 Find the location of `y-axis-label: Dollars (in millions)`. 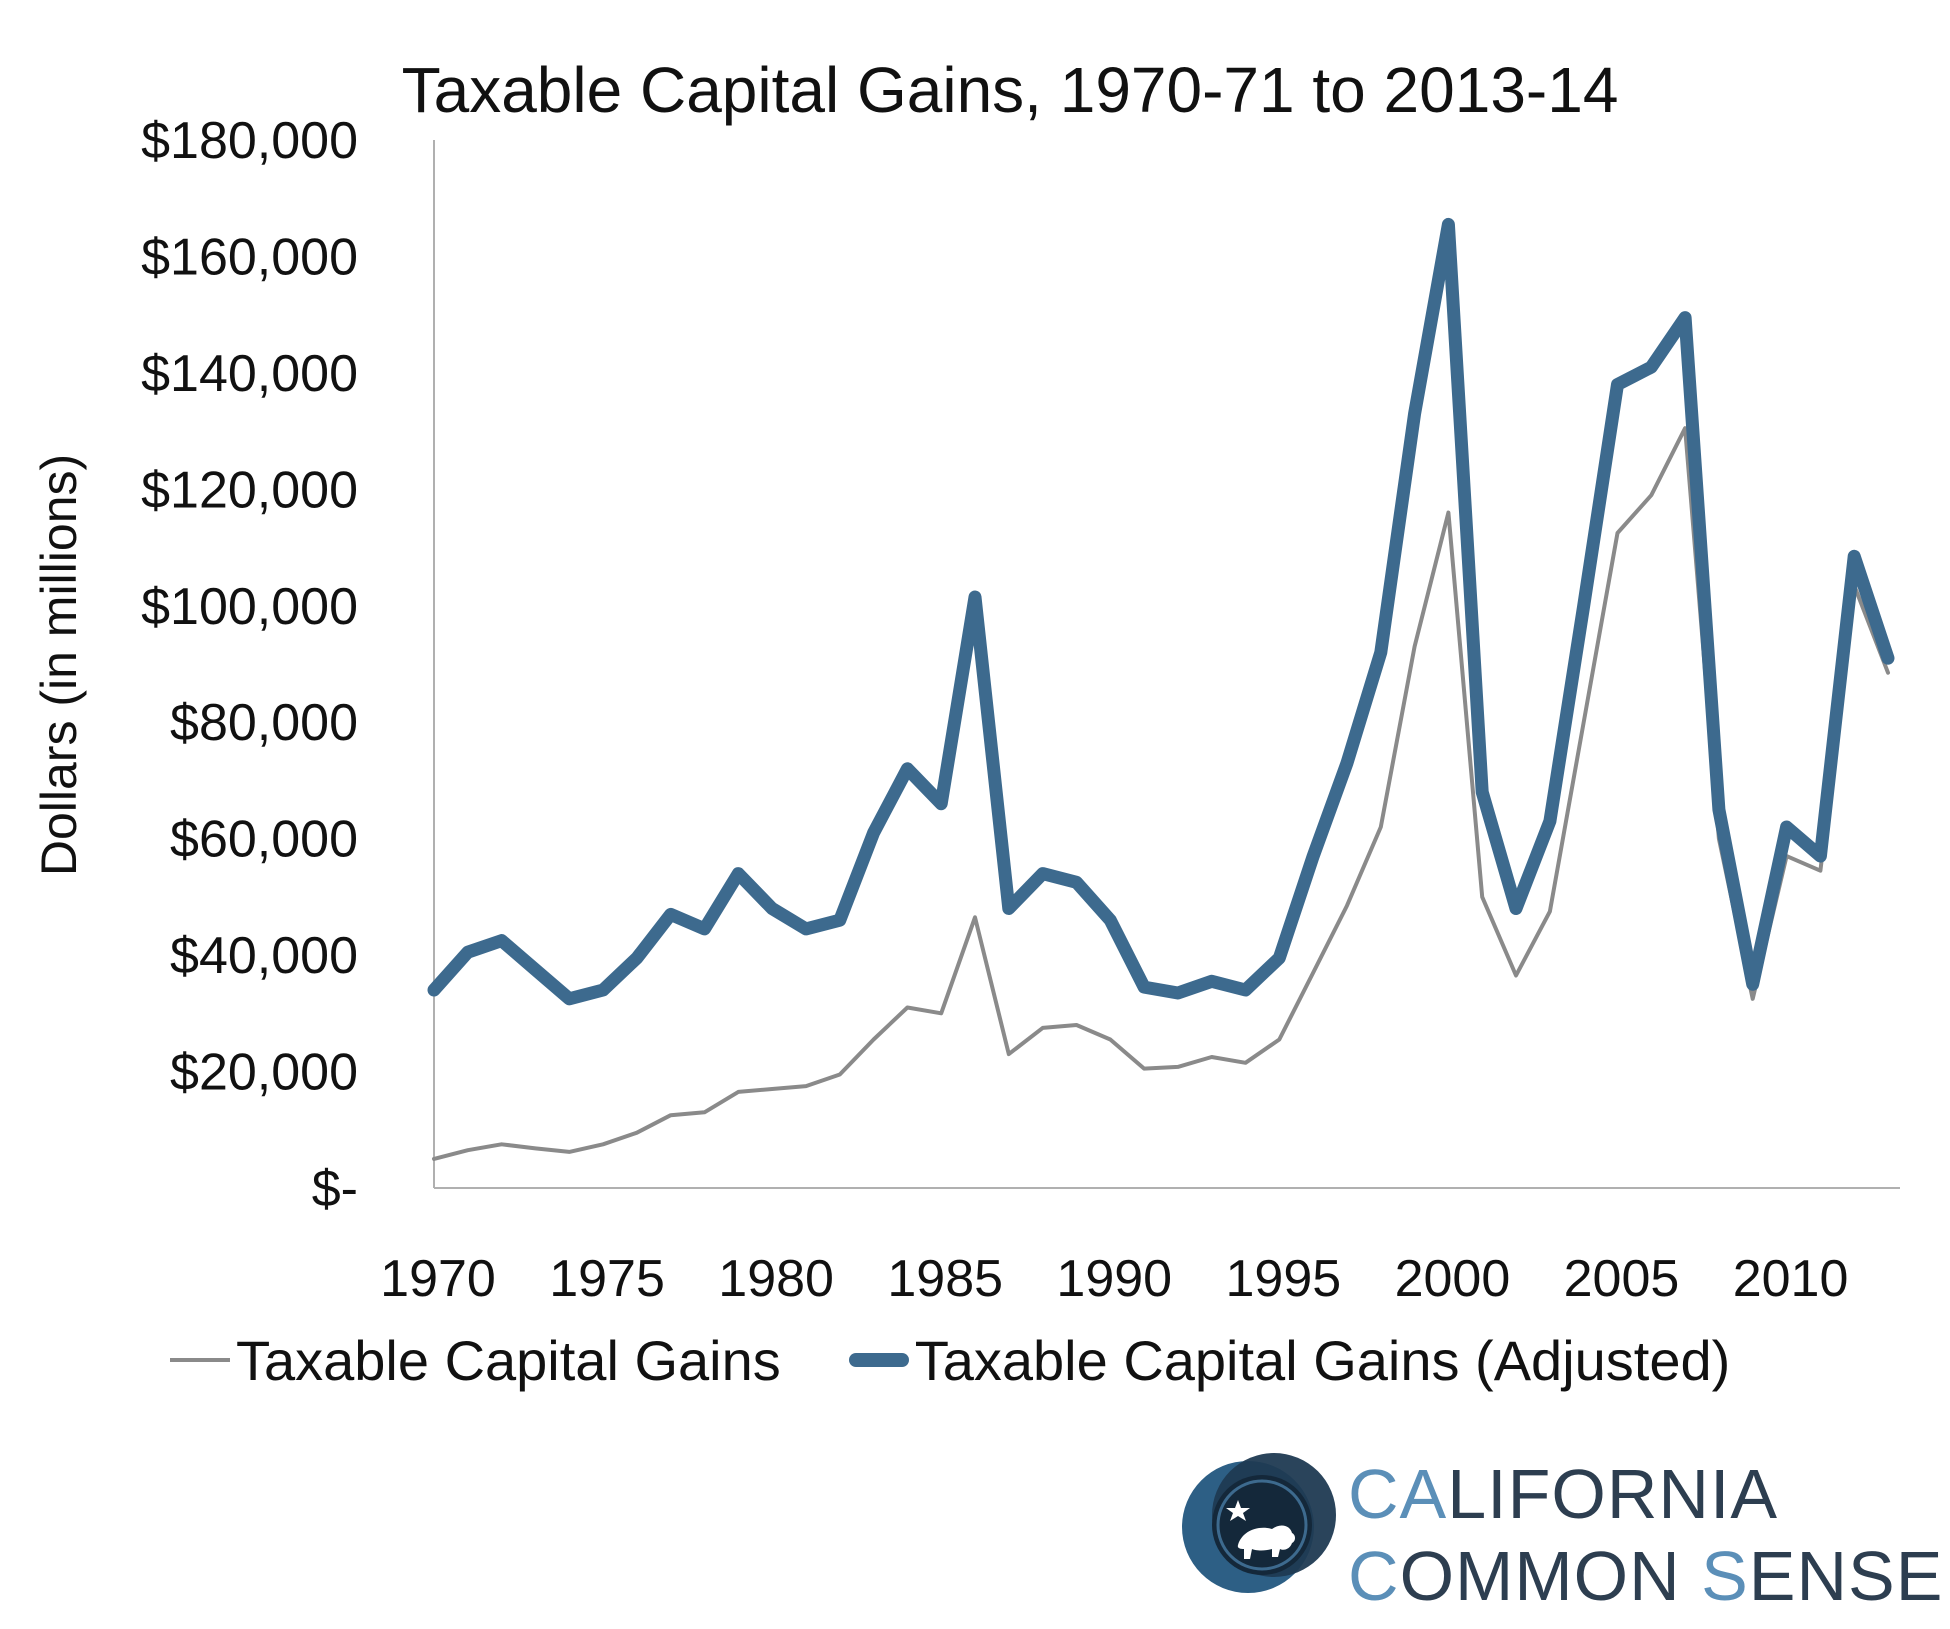

y-axis-label: Dollars (in millions) is located at coordinates (59, 665).